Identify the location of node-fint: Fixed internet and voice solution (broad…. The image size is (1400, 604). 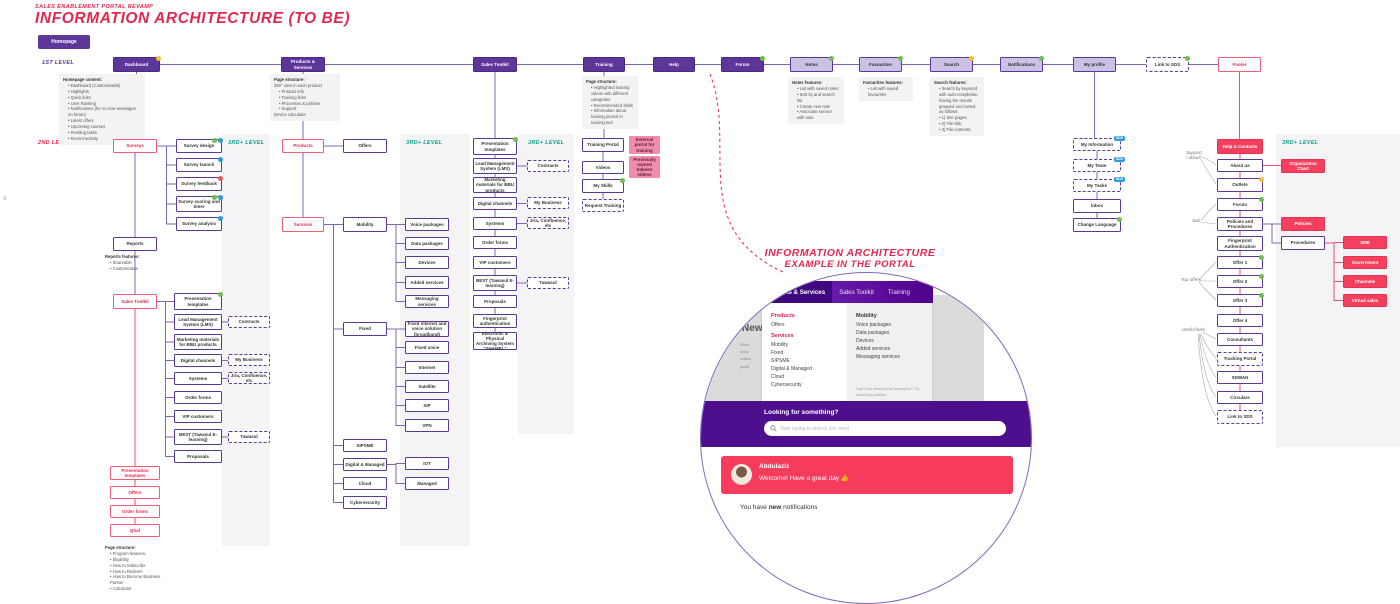
(427, 329).